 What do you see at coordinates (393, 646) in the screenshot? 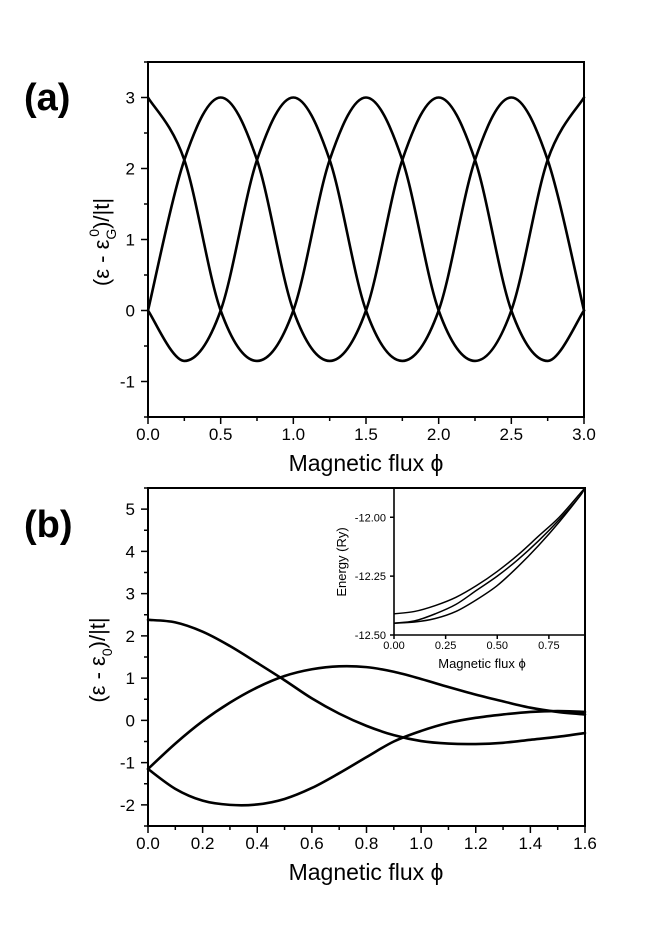
I see `inset-xtick-label: 0.00` at bounding box center [393, 646].